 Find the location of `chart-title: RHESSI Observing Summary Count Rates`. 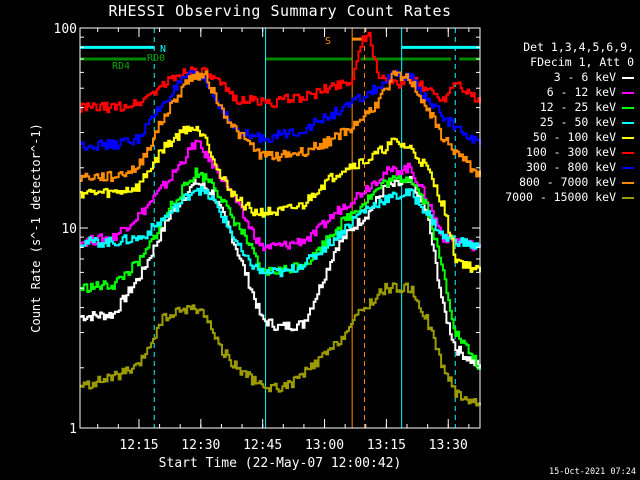

chart-title: RHESSI Observing Summary Count Rates is located at coordinates (280, 11).